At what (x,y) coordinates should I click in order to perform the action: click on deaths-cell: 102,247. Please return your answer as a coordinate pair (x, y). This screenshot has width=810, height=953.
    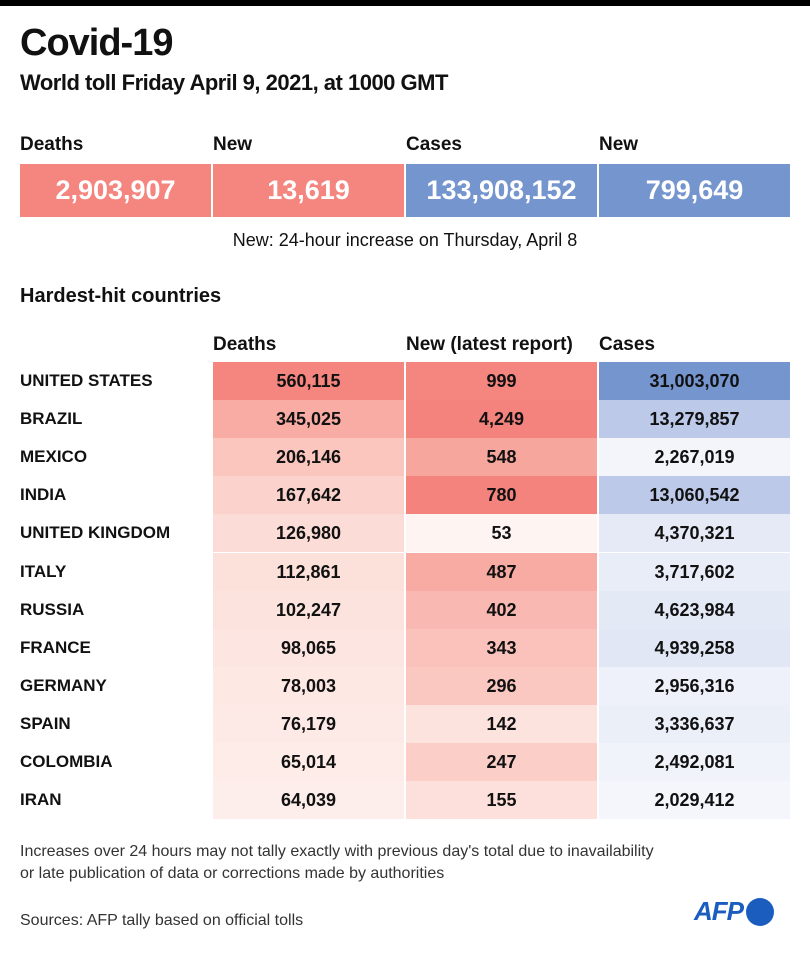
    Looking at the image, I should click on (308, 609).